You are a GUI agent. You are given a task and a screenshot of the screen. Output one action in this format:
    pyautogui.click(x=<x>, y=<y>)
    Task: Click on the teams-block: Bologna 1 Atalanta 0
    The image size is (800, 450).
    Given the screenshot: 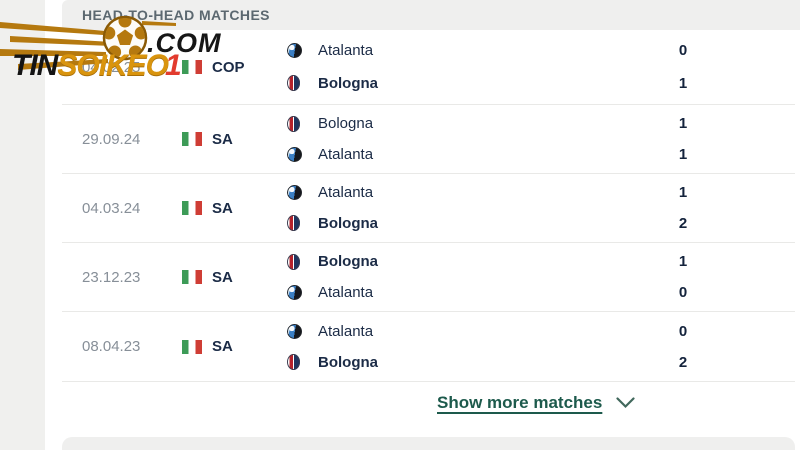 What is the action you would take?
    pyautogui.click(x=428, y=277)
    